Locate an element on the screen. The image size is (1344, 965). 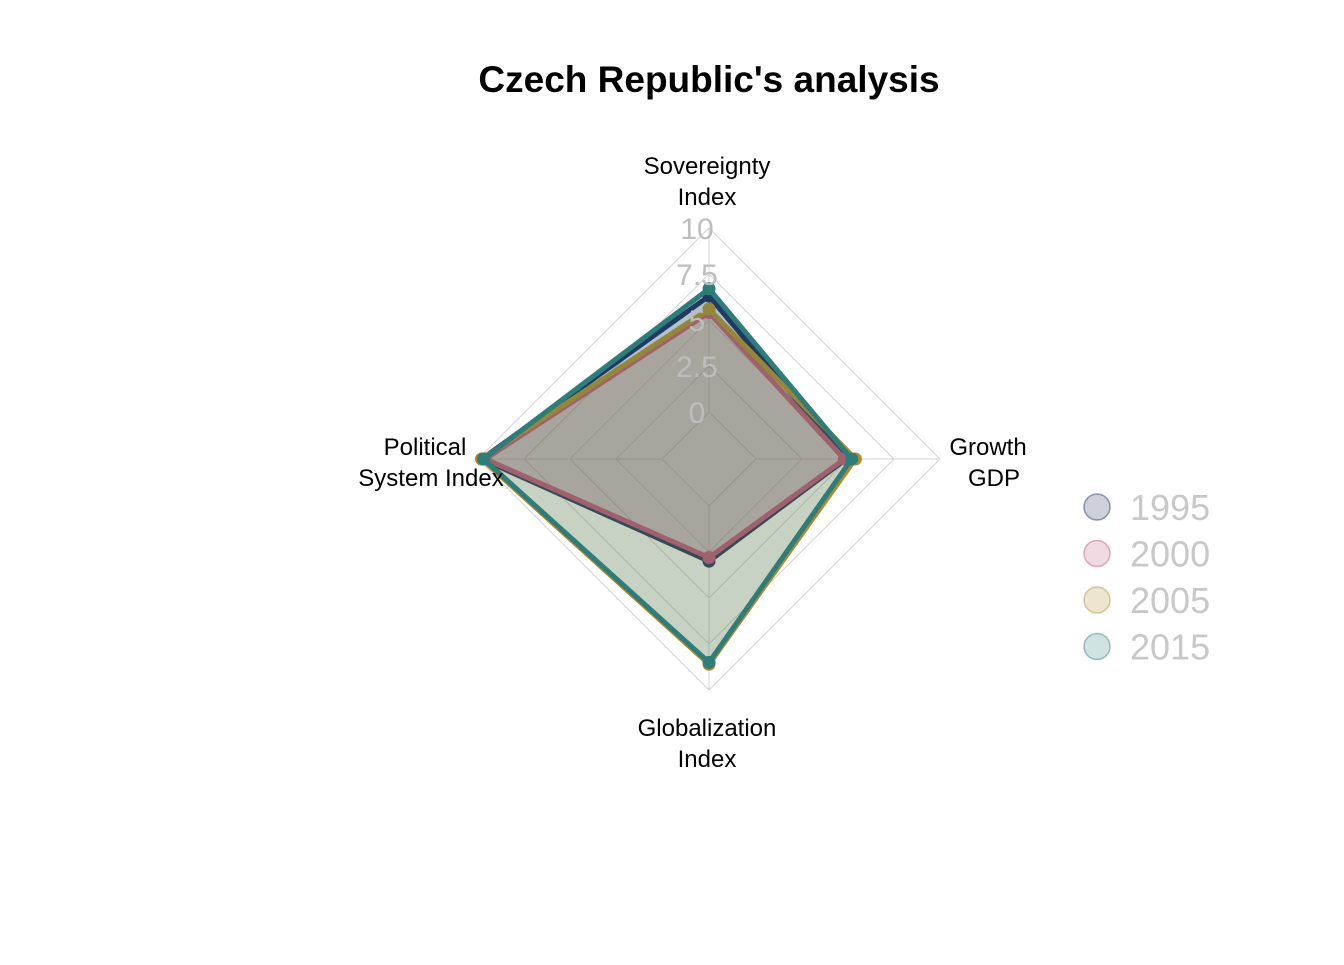
legend: 1995 2000 2005 2015 is located at coordinates (1146, 577).